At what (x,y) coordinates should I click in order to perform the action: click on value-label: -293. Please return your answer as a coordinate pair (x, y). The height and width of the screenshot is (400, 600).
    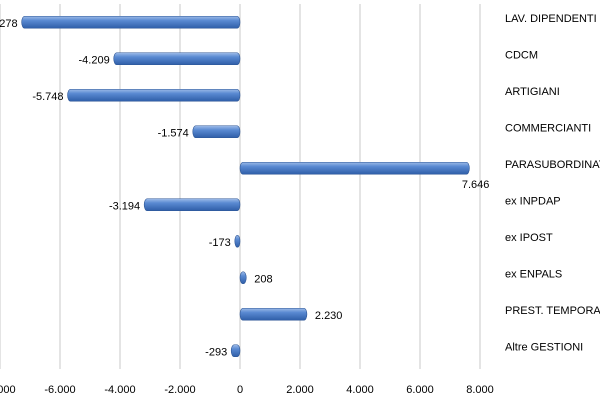
    Looking at the image, I should click on (216, 353).